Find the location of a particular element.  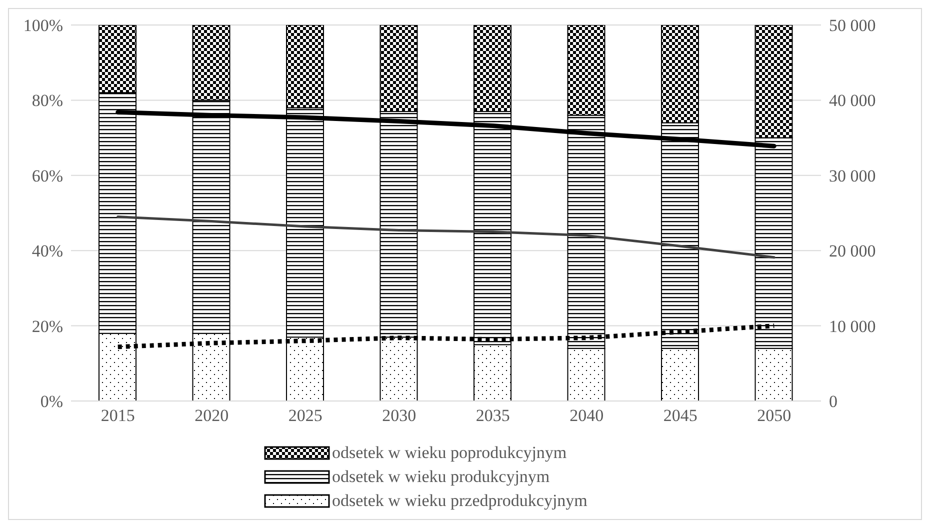

y2-tick-label: 50 000 is located at coordinates (852, 26).